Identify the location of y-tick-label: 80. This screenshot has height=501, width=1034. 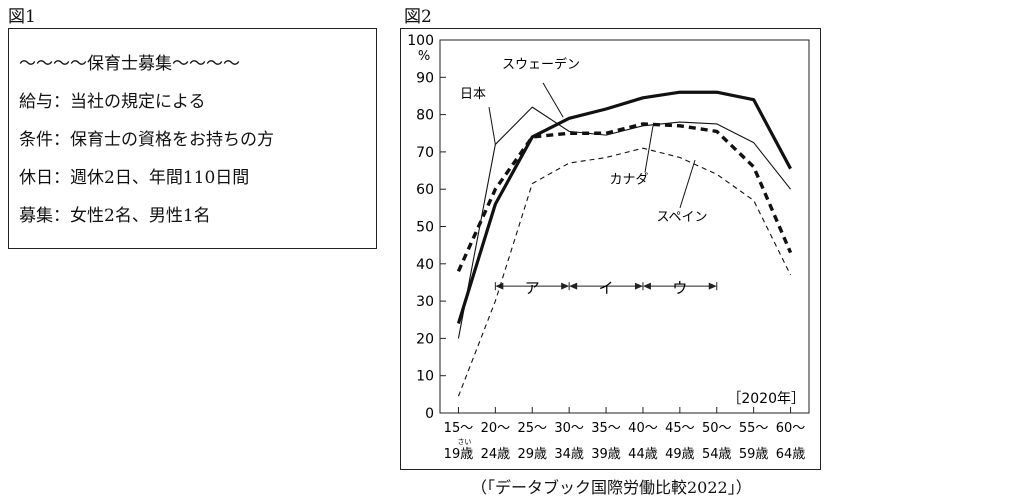
(425, 116).